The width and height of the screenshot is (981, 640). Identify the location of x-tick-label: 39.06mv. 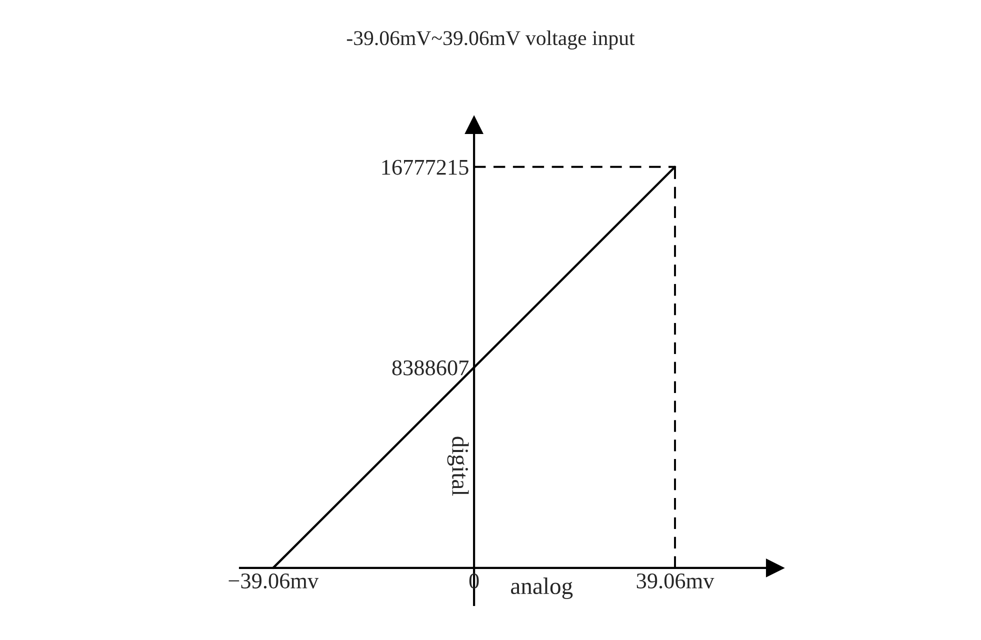
(675, 581).